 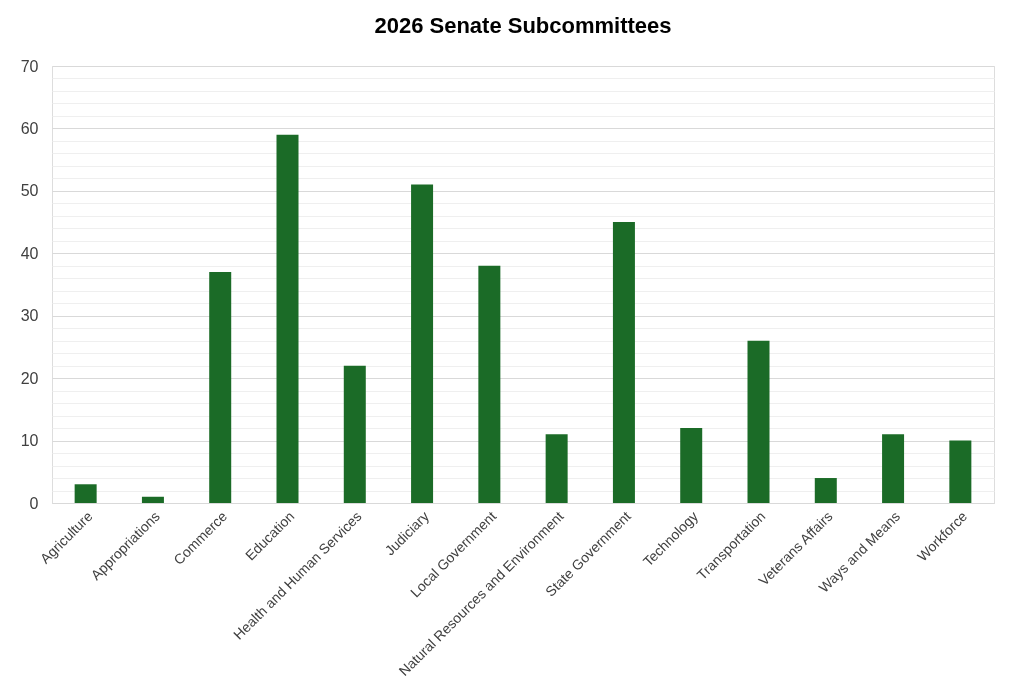 I want to click on y-tick-label: 60, so click(x=29, y=128).